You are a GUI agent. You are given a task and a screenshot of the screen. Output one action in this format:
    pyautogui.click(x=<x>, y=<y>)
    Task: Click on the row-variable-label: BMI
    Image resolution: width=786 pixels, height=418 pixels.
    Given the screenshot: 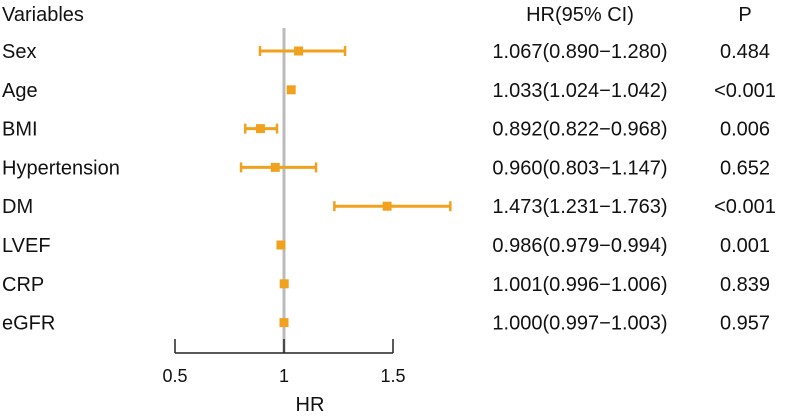 What is the action you would take?
    pyautogui.click(x=20, y=130)
    